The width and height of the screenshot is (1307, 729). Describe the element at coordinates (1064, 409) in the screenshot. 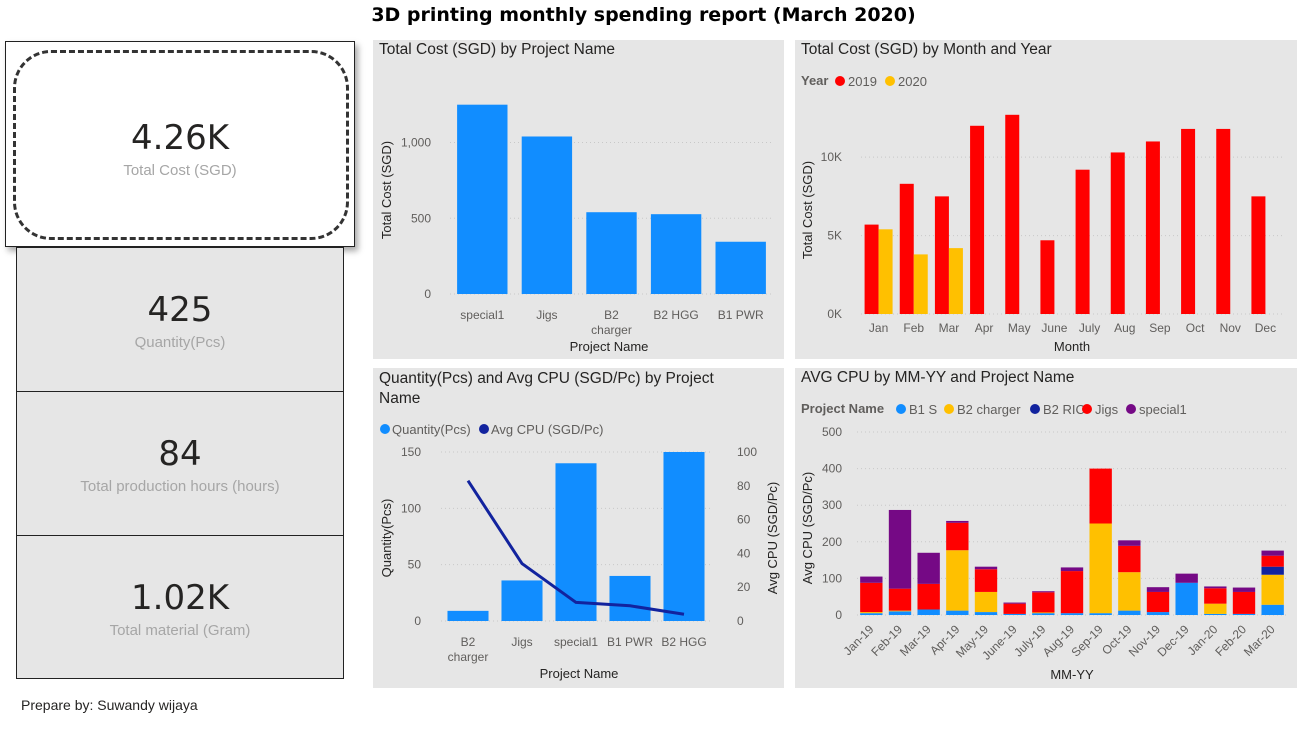

I see `legend-label: B2 RIC` at that location.